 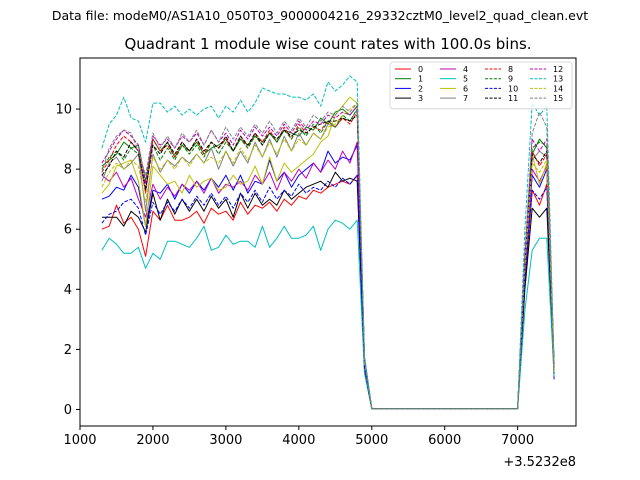 What do you see at coordinates (68, 170) in the screenshot?
I see `y-tick-label: 8` at bounding box center [68, 170].